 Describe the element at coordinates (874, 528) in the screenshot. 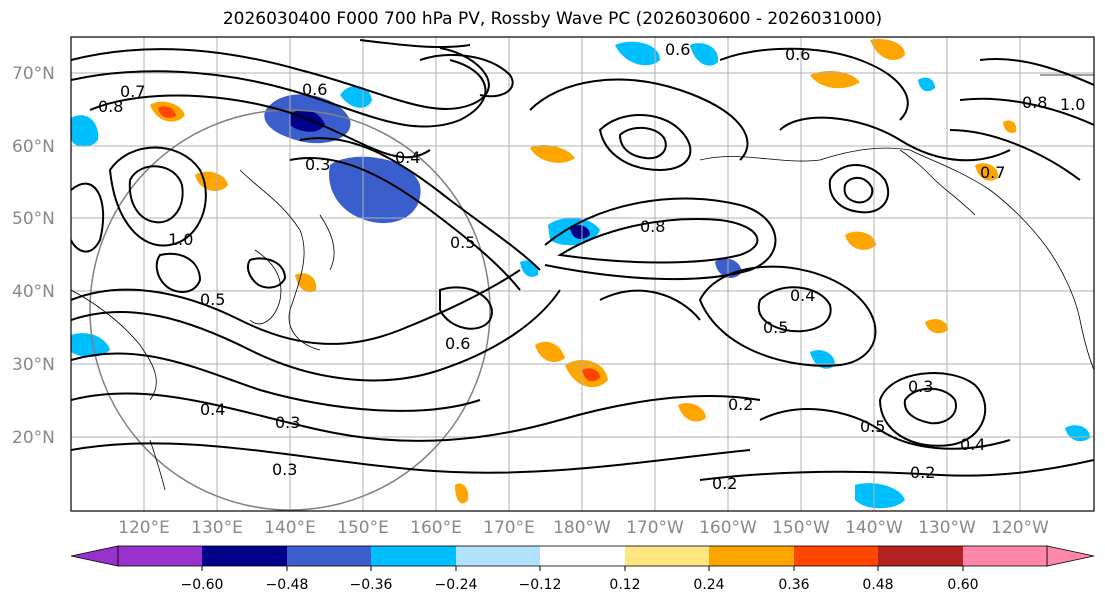

I see `lon-label: 140°W` at that location.